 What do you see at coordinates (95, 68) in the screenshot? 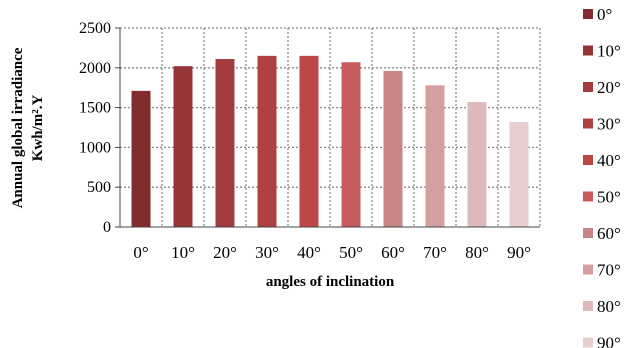
I see `y-tick-label: 2000` at bounding box center [95, 68].